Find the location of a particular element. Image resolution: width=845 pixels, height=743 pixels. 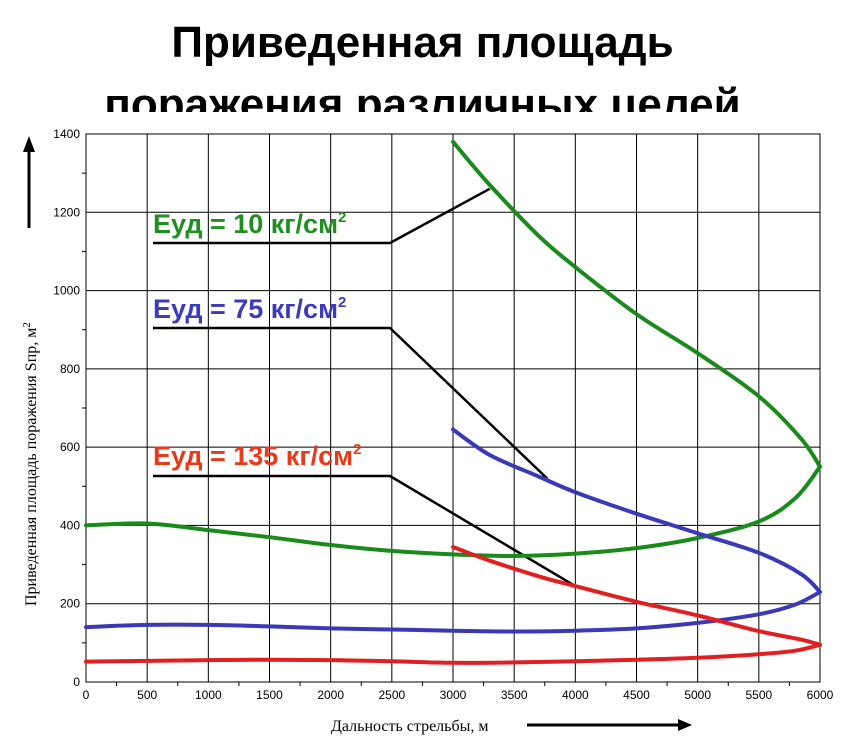

series-2-label: Еуд = 75 кг/см2 is located at coordinates (249, 309).